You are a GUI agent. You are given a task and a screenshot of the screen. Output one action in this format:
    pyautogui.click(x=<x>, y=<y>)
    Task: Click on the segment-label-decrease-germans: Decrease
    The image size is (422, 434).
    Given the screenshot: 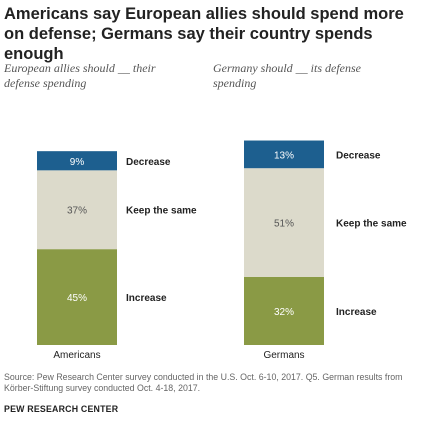 What is the action you would take?
    pyautogui.click(x=358, y=155)
    